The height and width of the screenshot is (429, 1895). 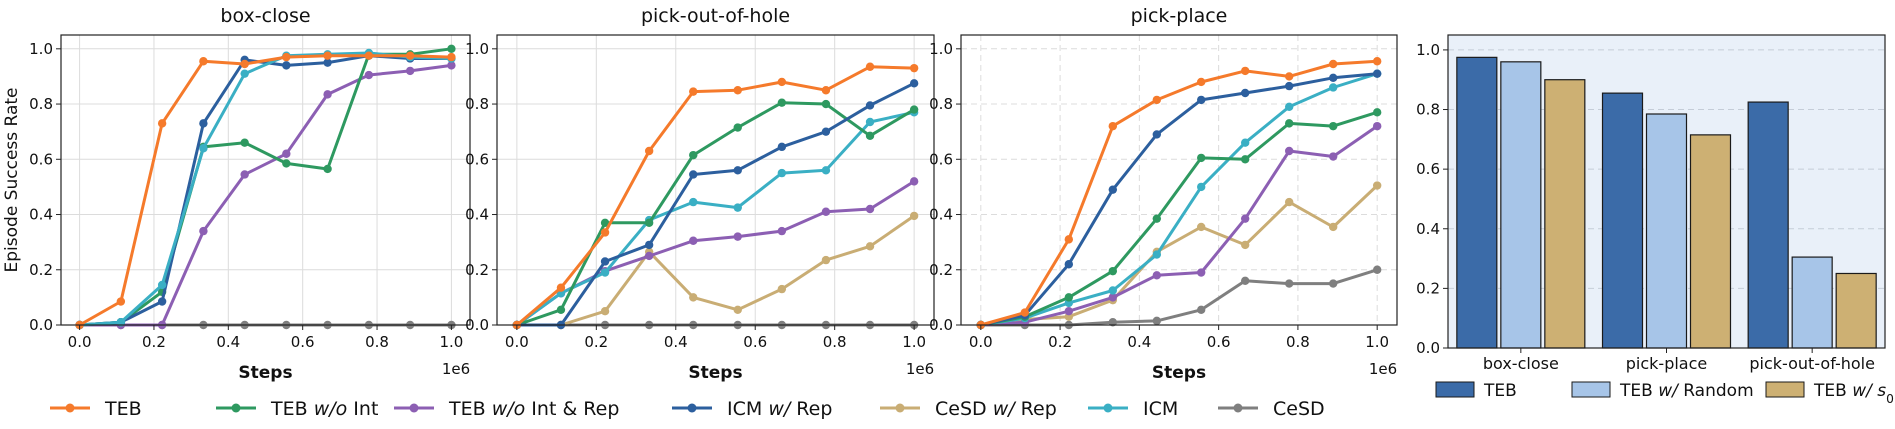 I want to click on x-tick-label: 0.8, so click(x=1298, y=342).